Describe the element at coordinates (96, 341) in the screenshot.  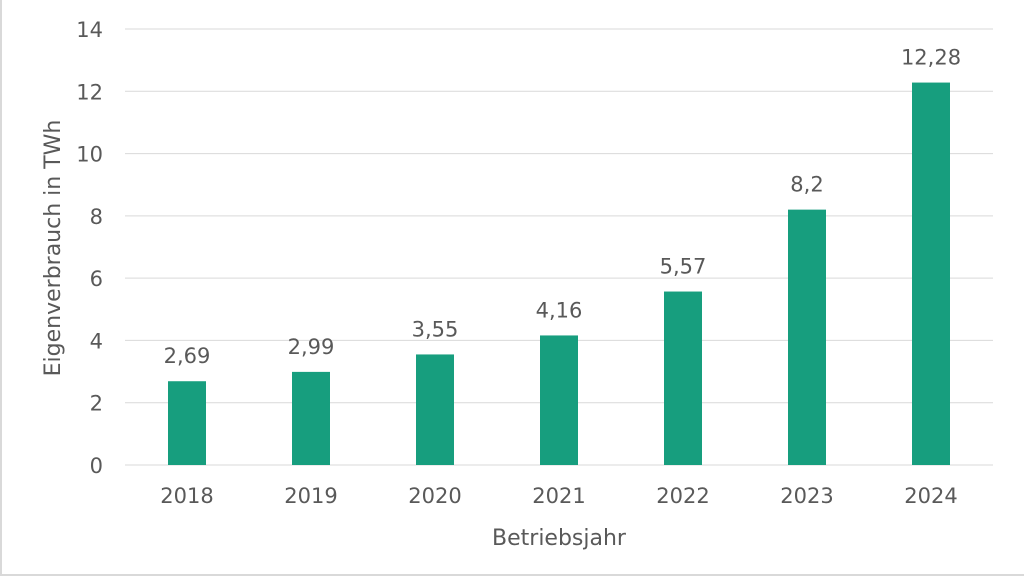
I see `y-tick-label: 4` at that location.